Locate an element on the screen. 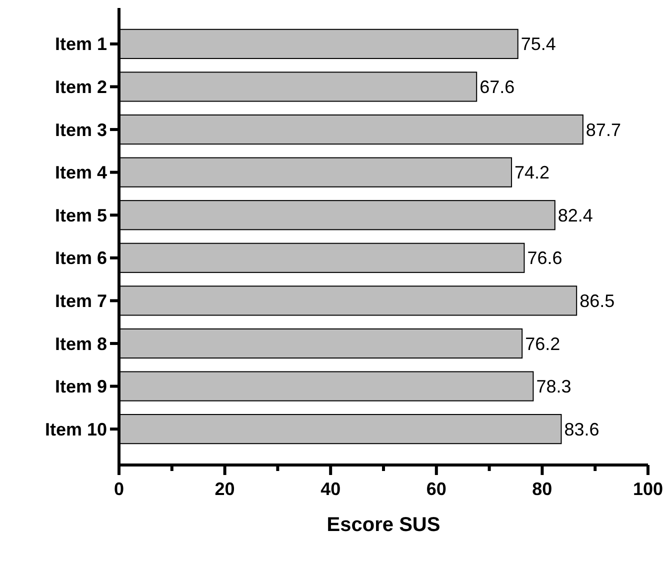 This screenshot has width=670, height=561. y-tick-label: Item 8 is located at coordinates (80, 344).